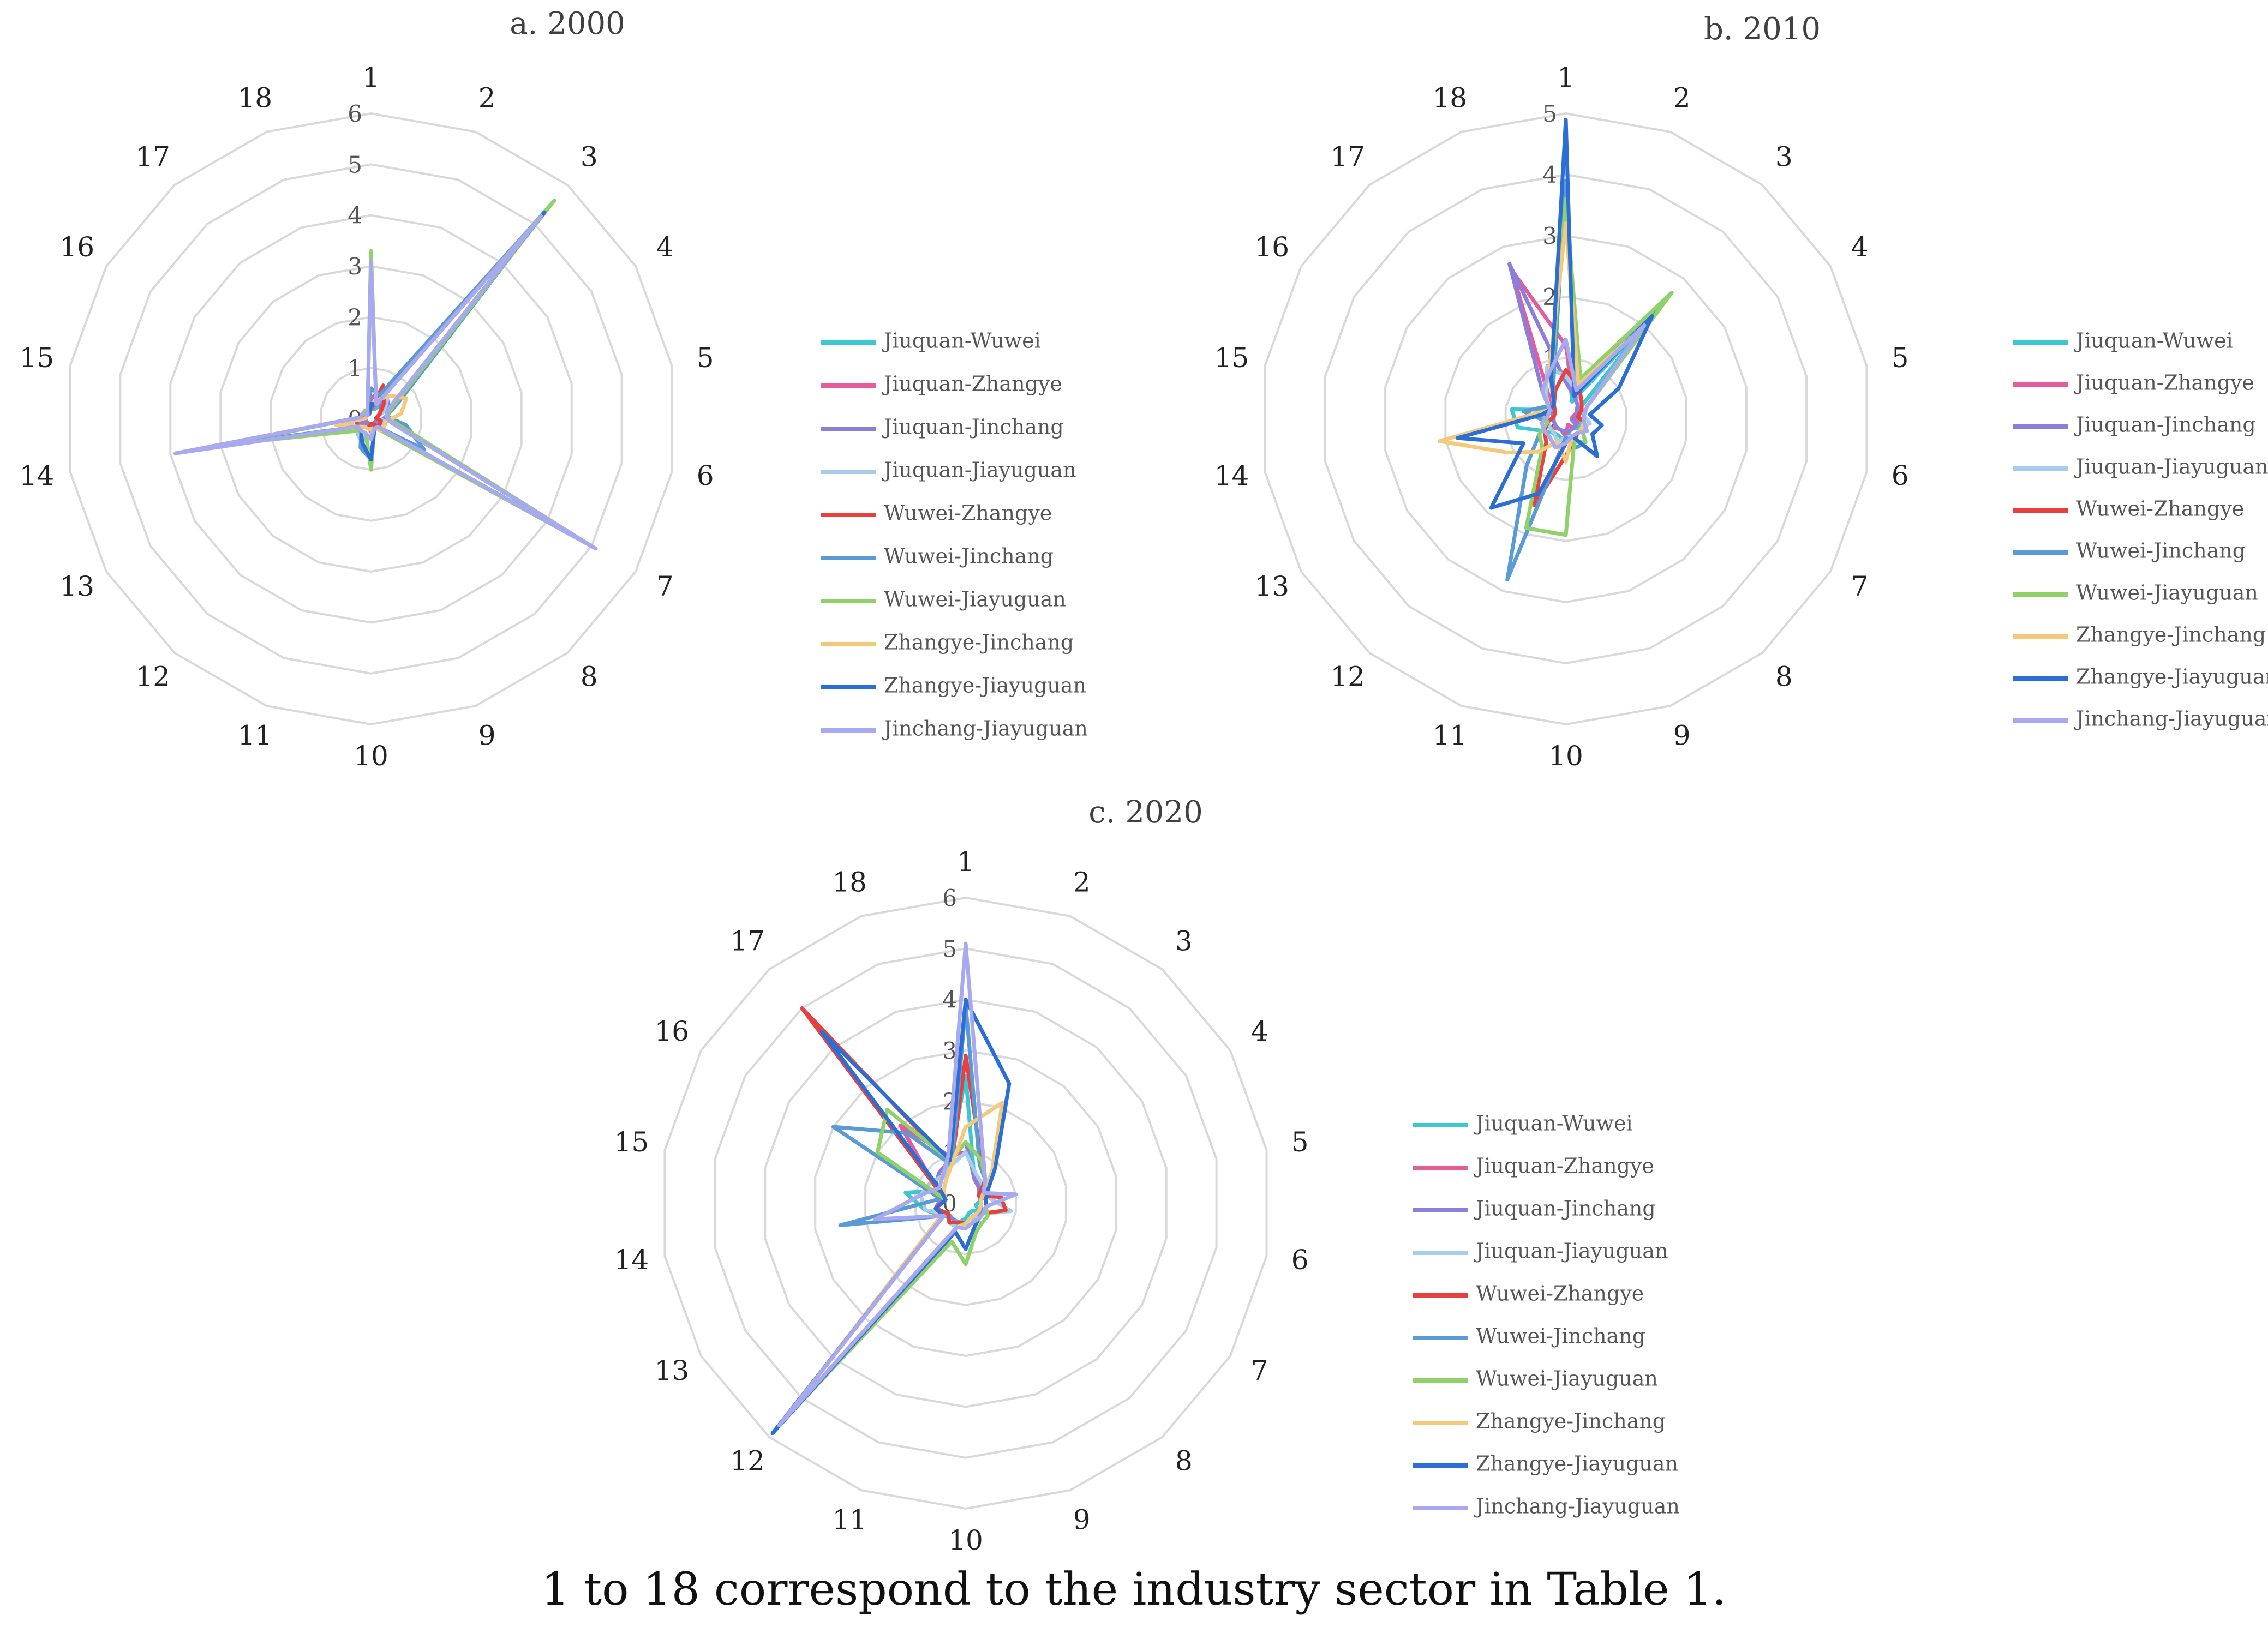 This screenshot has height=1627, width=2268. What do you see at coordinates (705, 475) in the screenshot?
I see `category-label: 6` at bounding box center [705, 475].